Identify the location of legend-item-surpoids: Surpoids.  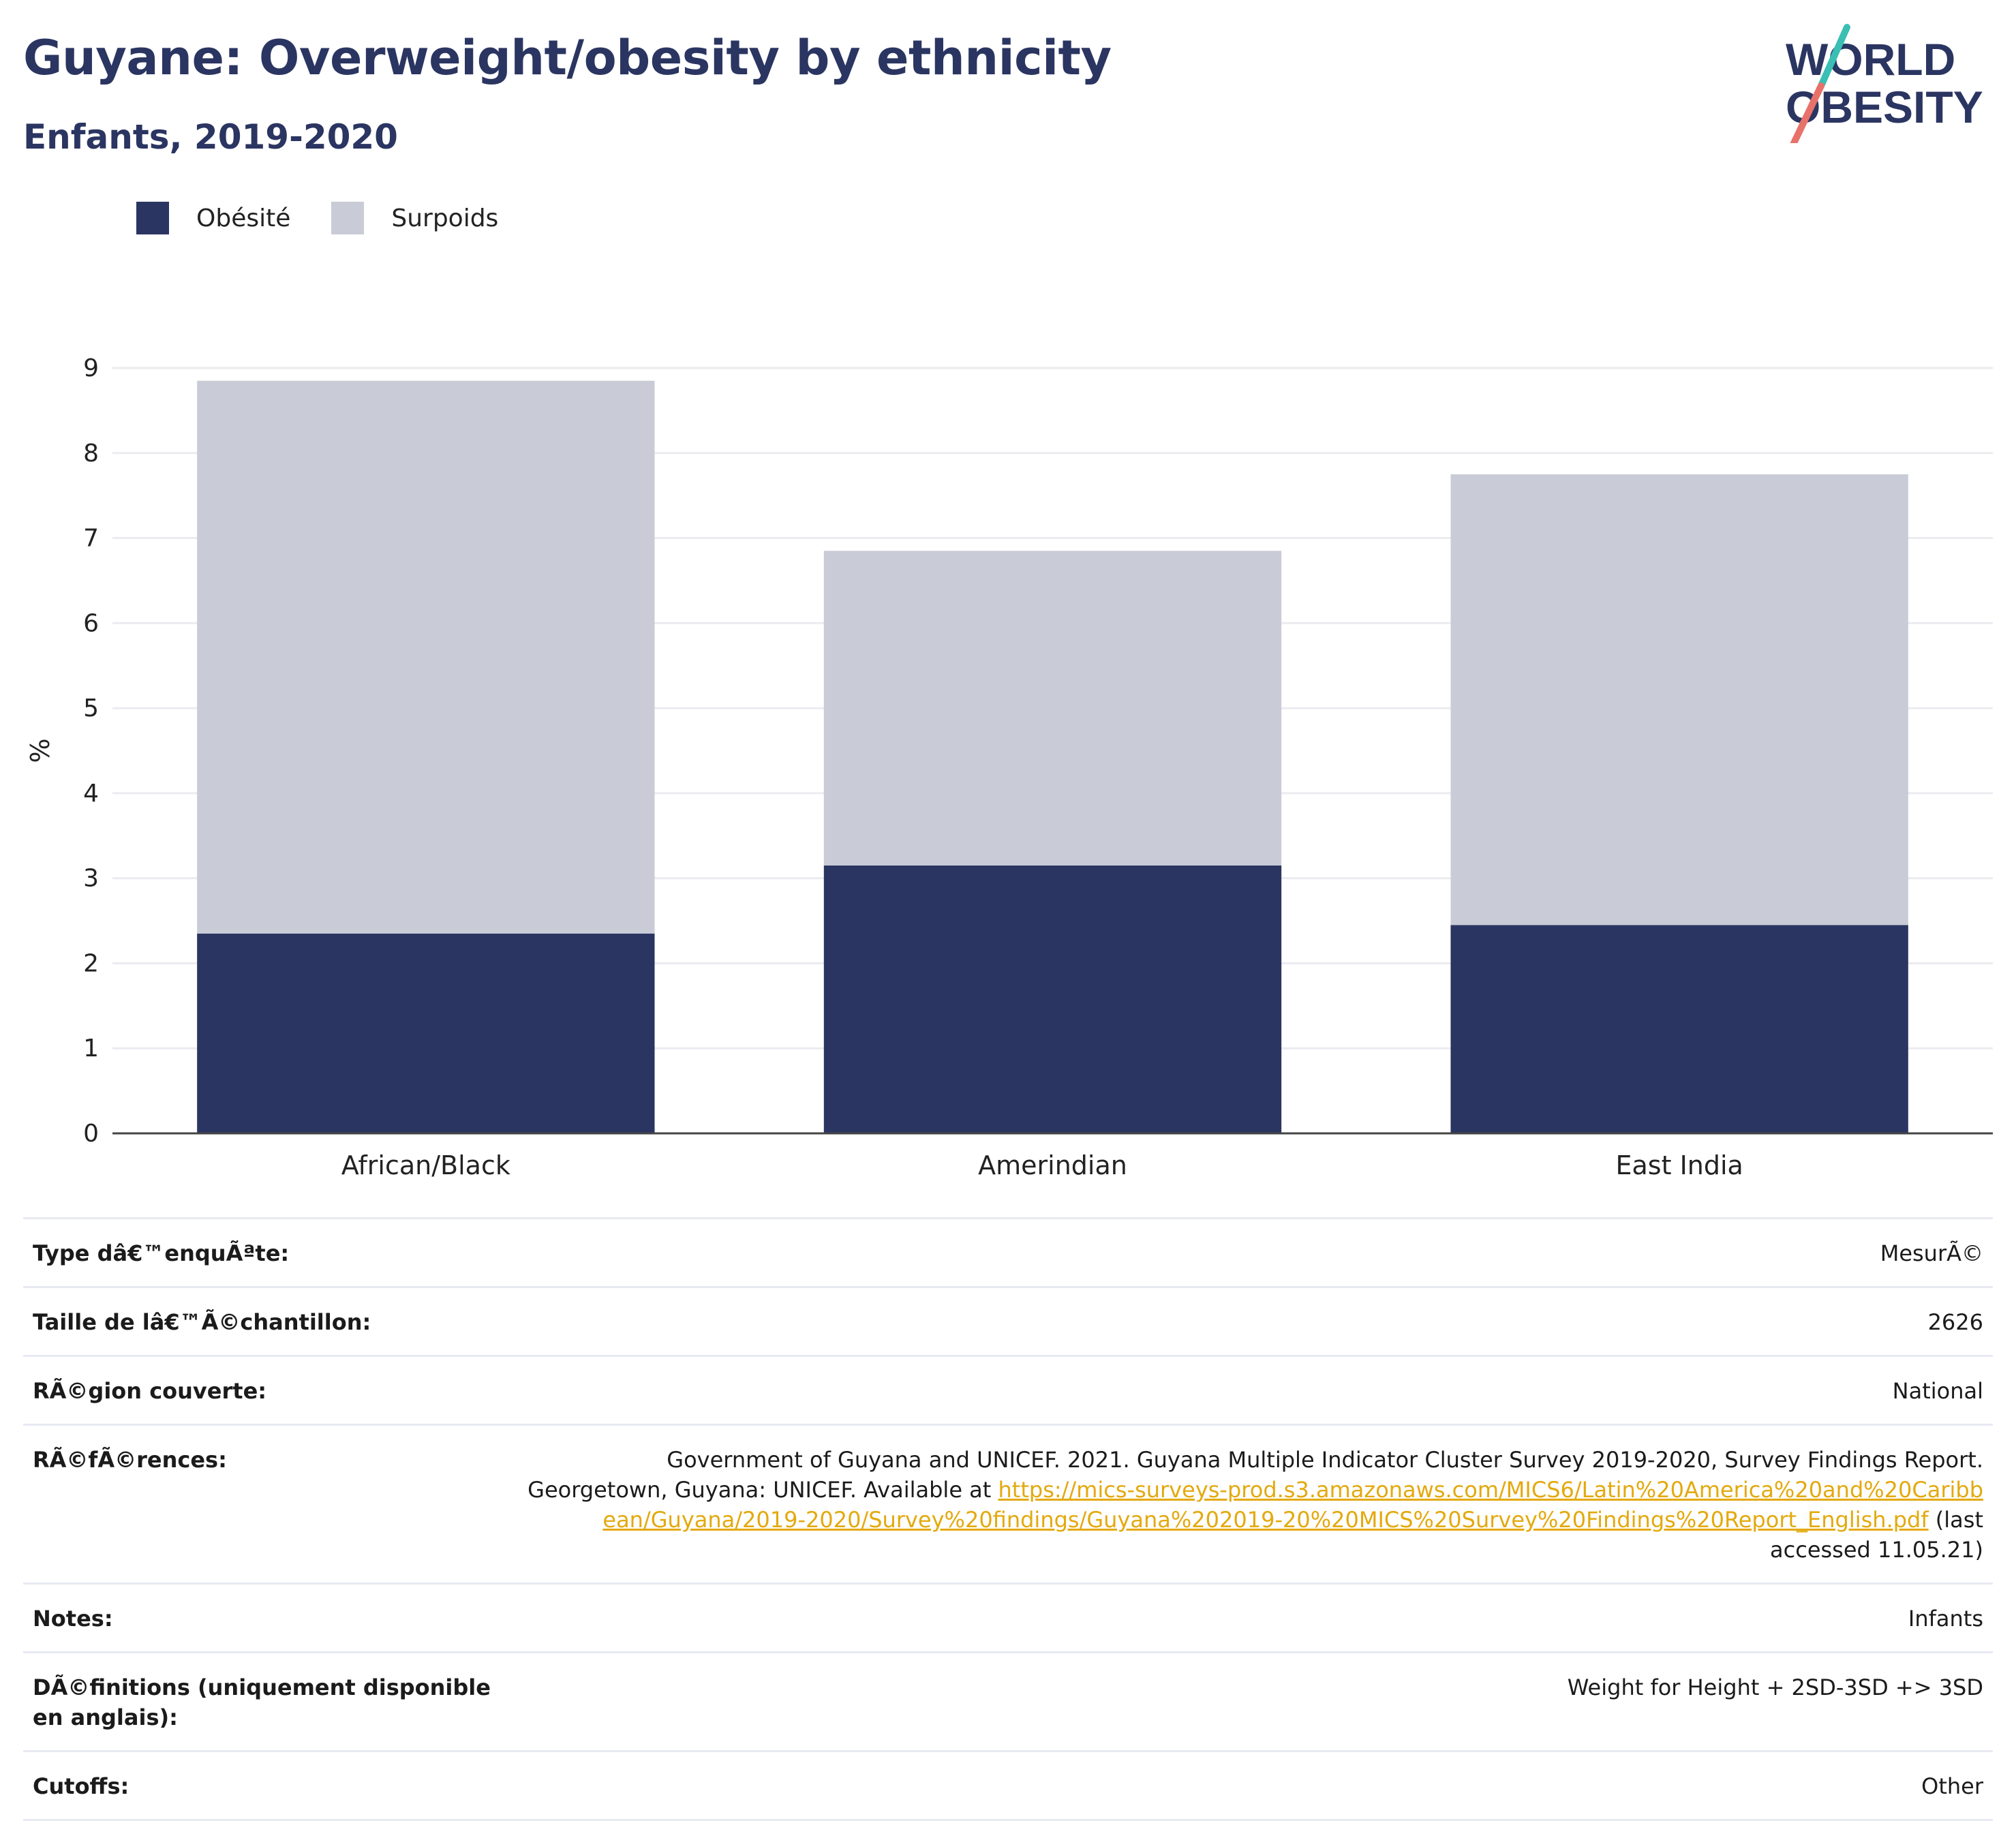
(414, 218).